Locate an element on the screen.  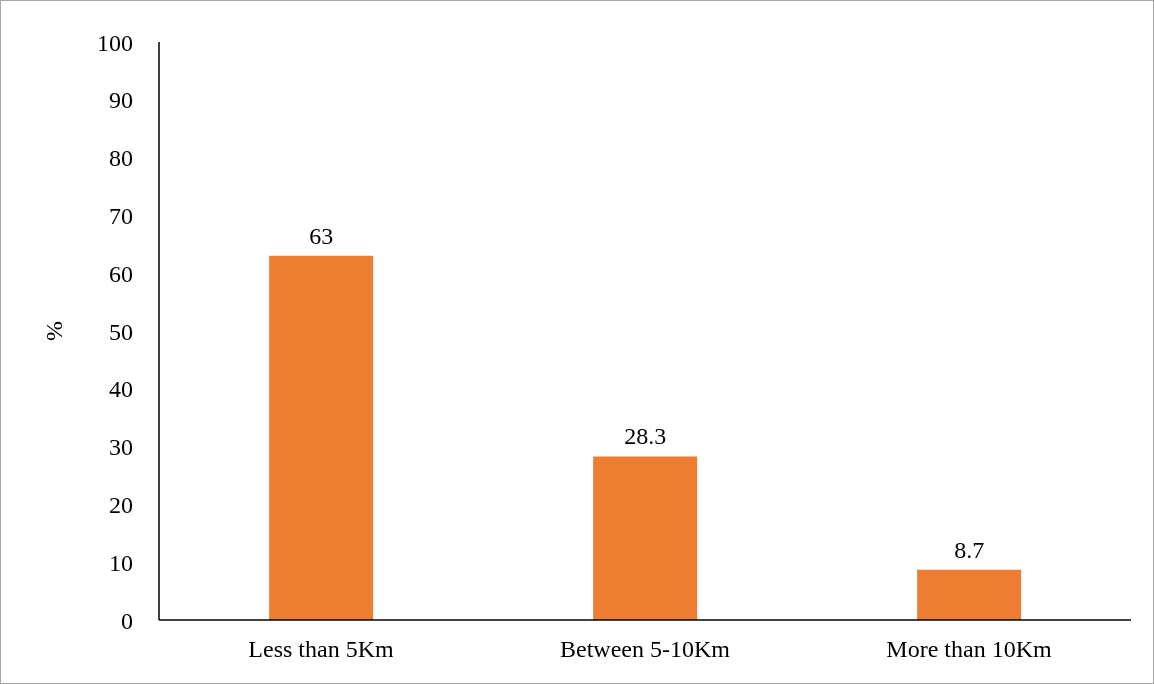
data-label: 8.7 is located at coordinates (969, 549).